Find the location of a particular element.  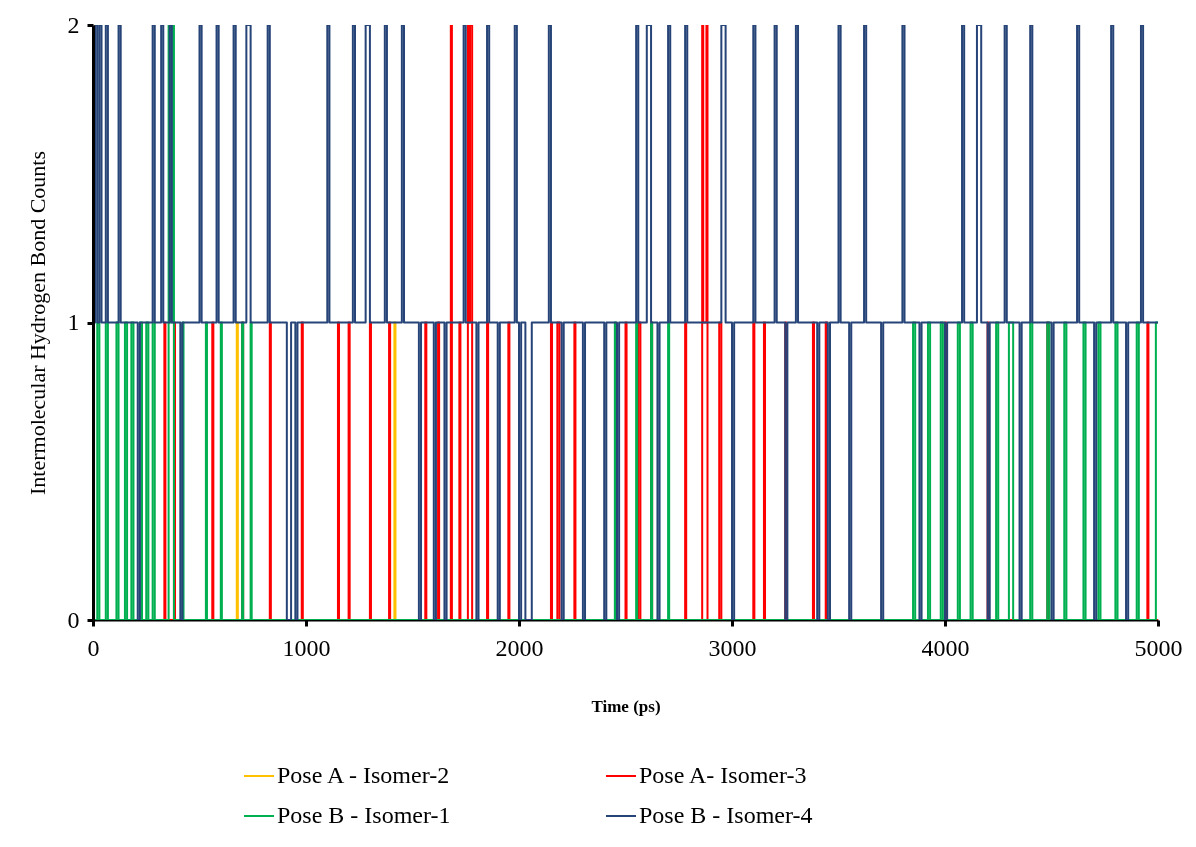

legend-label: Pose B - Isomer-1 is located at coordinates (364, 815).